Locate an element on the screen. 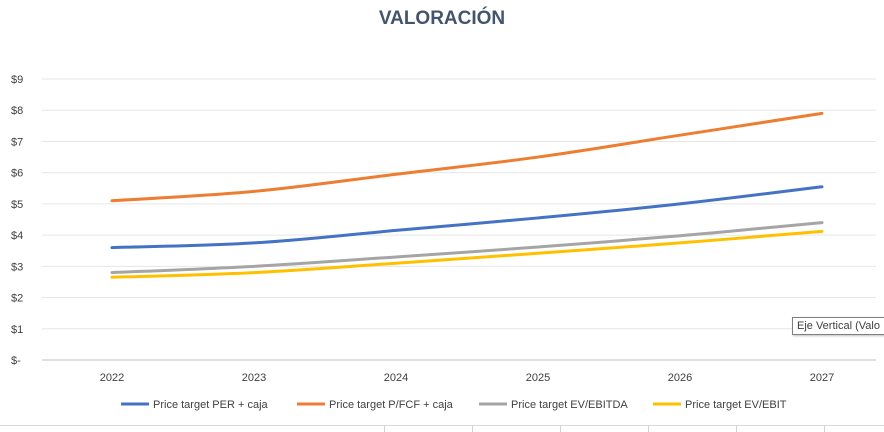 This screenshot has height=432, width=884. y-tick-label: $3 is located at coordinates (17, 267).